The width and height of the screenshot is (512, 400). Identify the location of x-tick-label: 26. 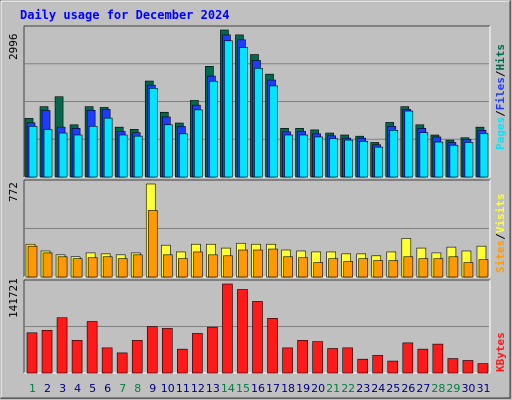
(408, 388).